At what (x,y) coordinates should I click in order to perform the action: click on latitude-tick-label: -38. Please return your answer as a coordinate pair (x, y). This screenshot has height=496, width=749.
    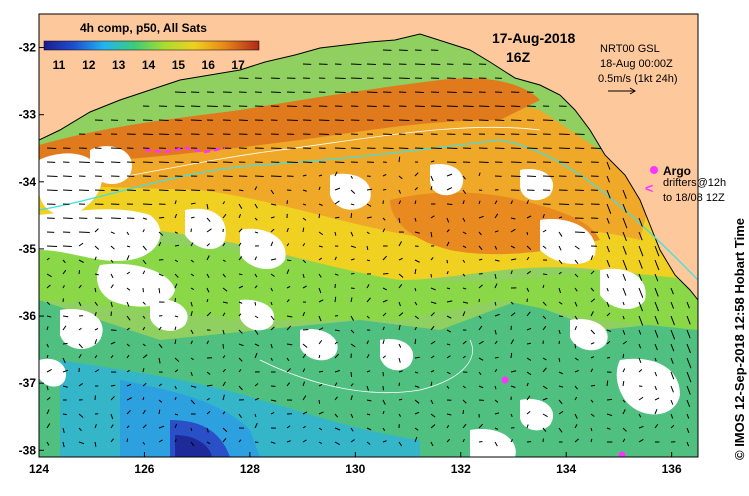
    Looking at the image, I should click on (28, 450).